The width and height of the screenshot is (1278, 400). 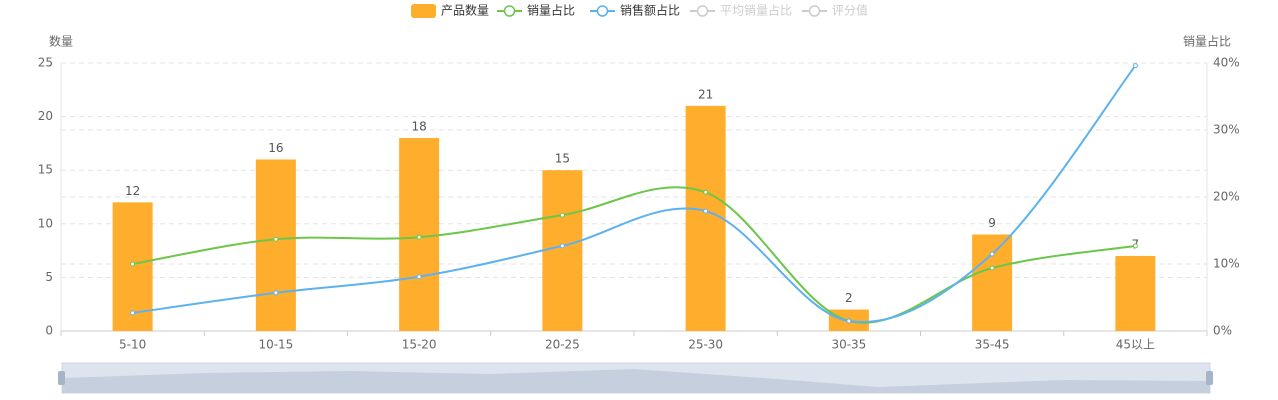 What do you see at coordinates (132, 345) in the screenshot?
I see `x-tick-label: 5-10` at bounding box center [132, 345].